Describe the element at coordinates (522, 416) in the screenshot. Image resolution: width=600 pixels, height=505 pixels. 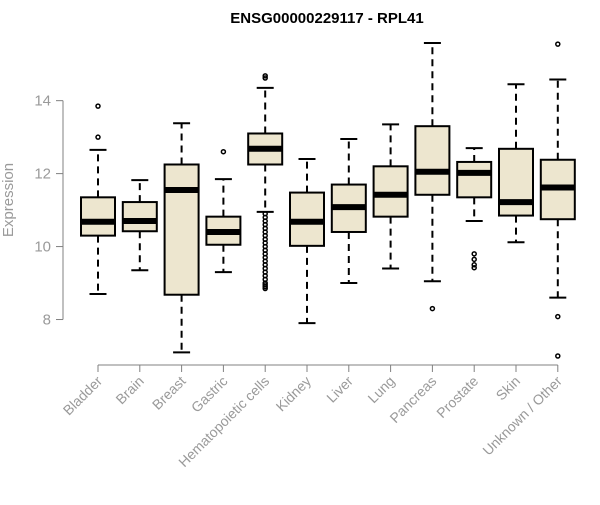
I see `x-tick-label: Unknown / Other` at that location.